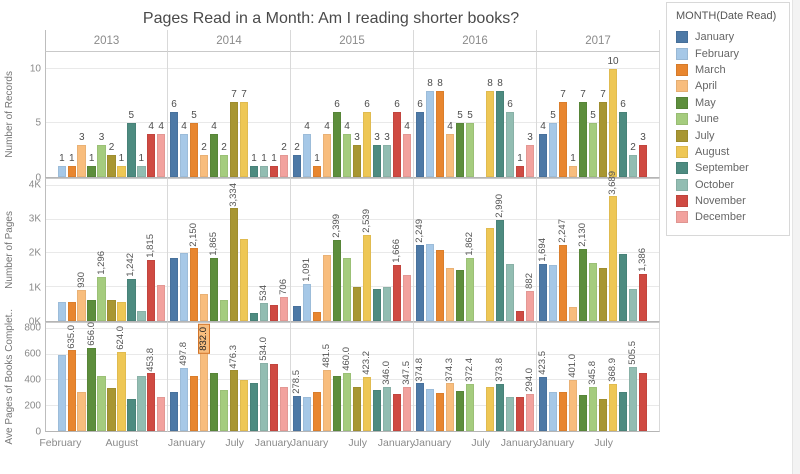  What do you see at coordinates (174, 144) in the screenshot?
I see `bar-2014-January` at bounding box center [174, 144].